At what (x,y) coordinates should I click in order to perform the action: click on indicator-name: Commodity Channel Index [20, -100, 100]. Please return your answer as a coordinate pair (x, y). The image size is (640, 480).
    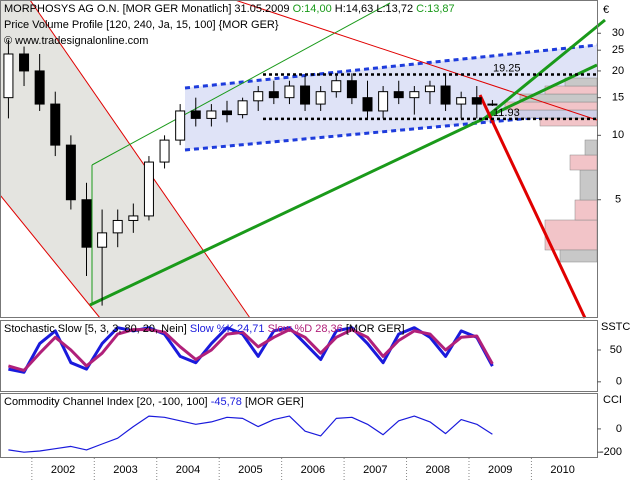
    Looking at the image, I should click on (106, 402).